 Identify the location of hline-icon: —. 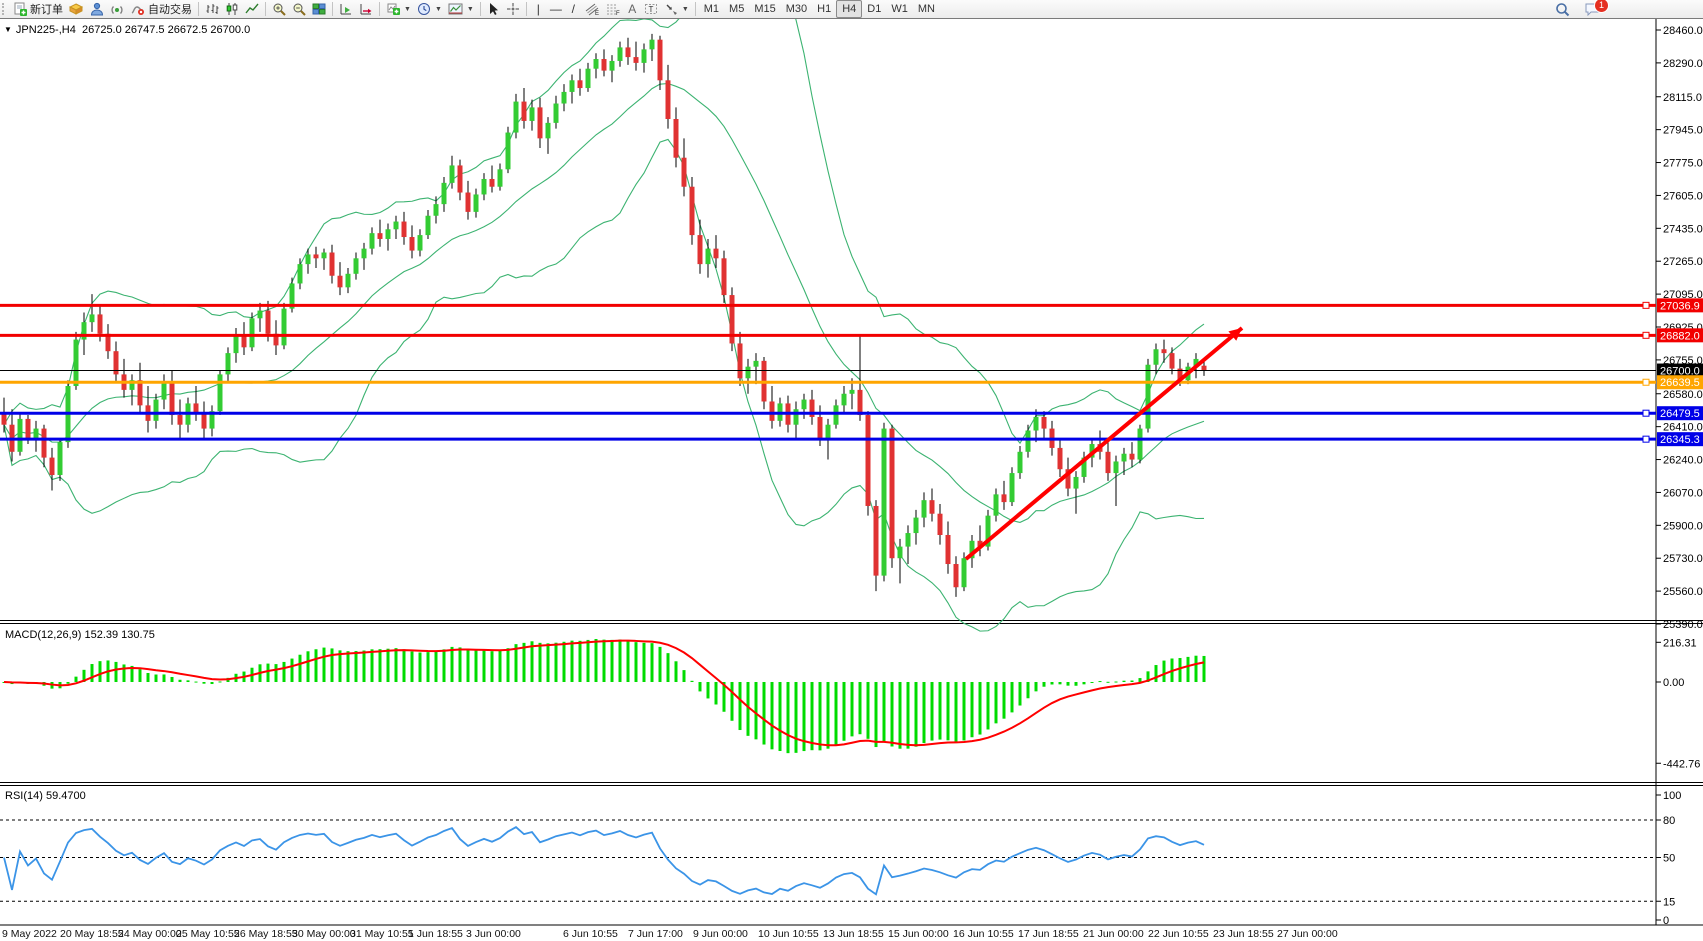
(555, 9).